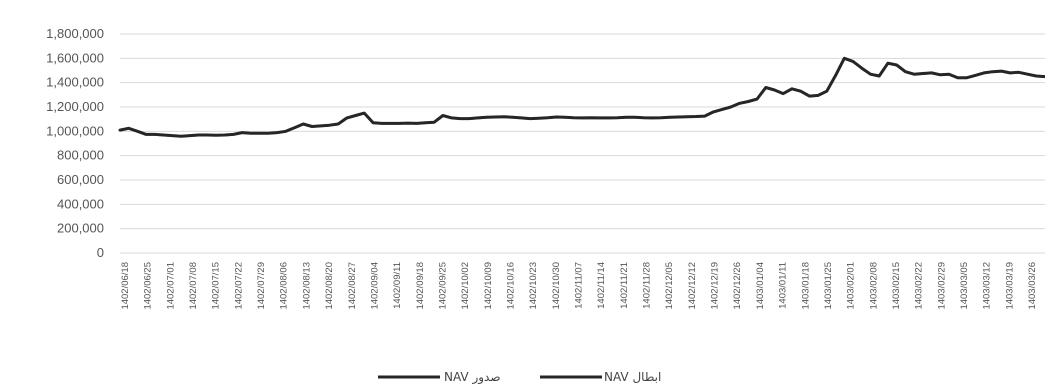 The image size is (1045, 386). What do you see at coordinates (737, 286) in the screenshot?
I see `x-tick-label: 1402/12/26` at bounding box center [737, 286].